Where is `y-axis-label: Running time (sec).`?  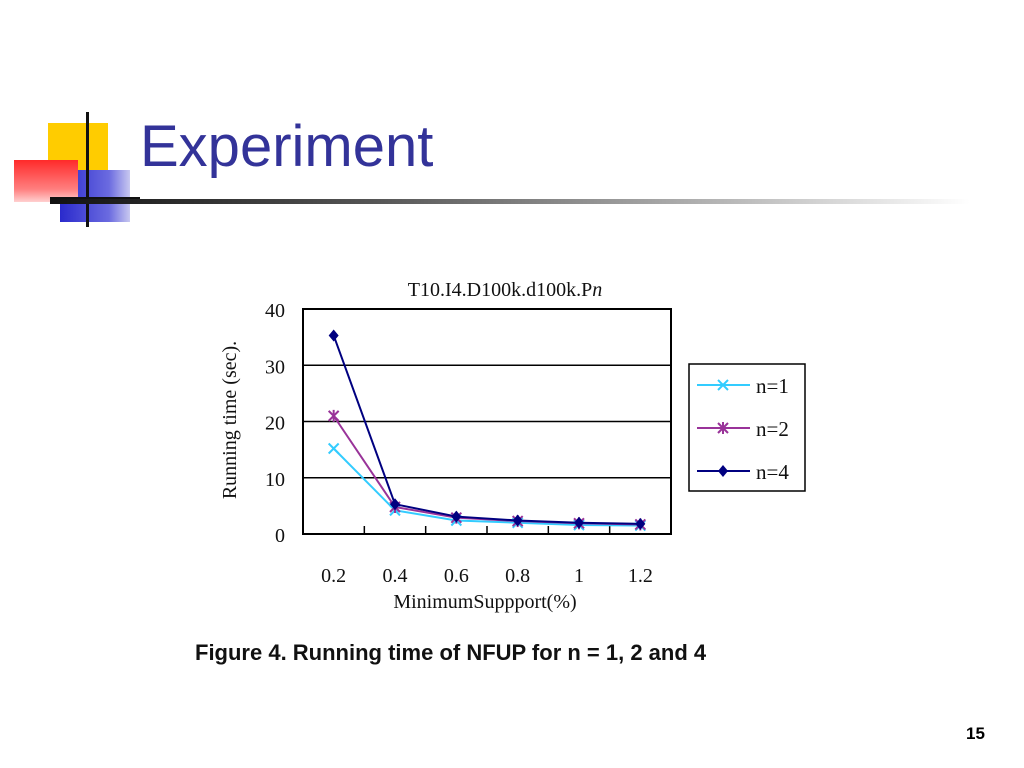
y-axis-label: Running time (sec). is located at coordinates (230, 420).